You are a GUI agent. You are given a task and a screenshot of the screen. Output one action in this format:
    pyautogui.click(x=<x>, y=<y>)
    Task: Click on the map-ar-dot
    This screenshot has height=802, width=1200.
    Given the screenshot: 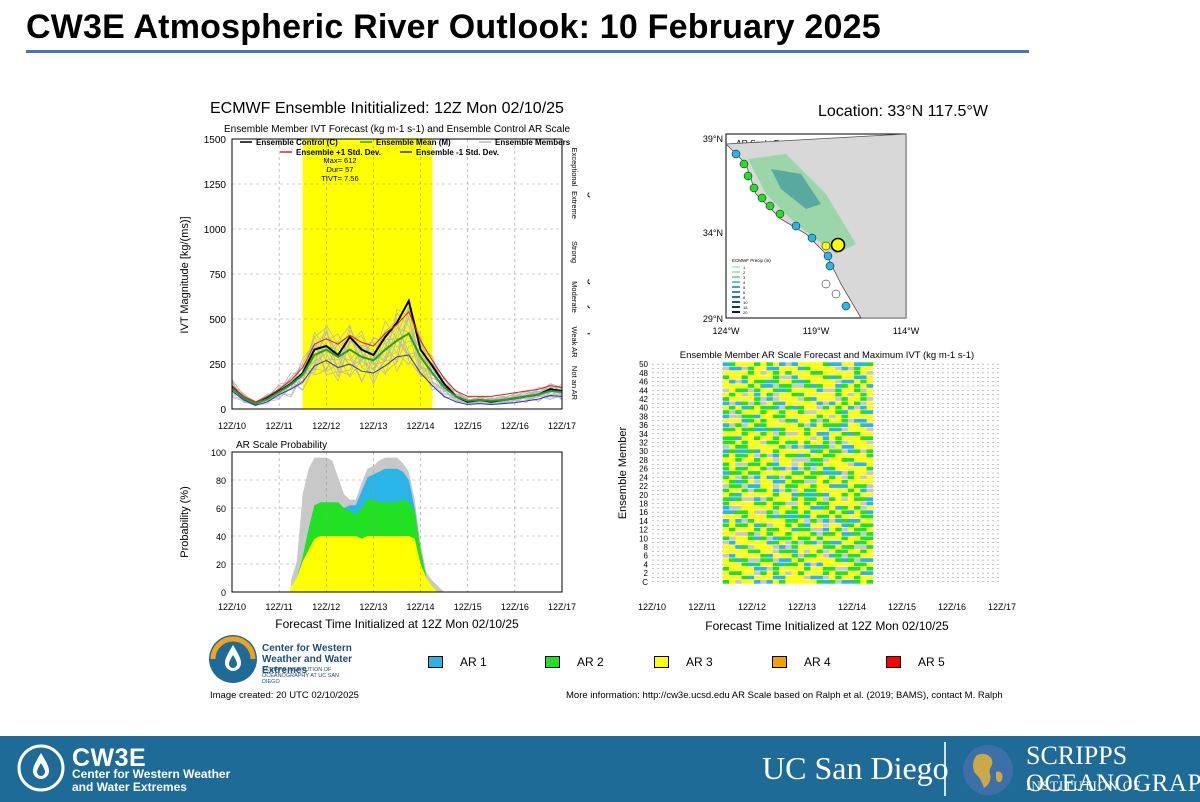 What is the action you would take?
    pyautogui.click(x=812, y=238)
    